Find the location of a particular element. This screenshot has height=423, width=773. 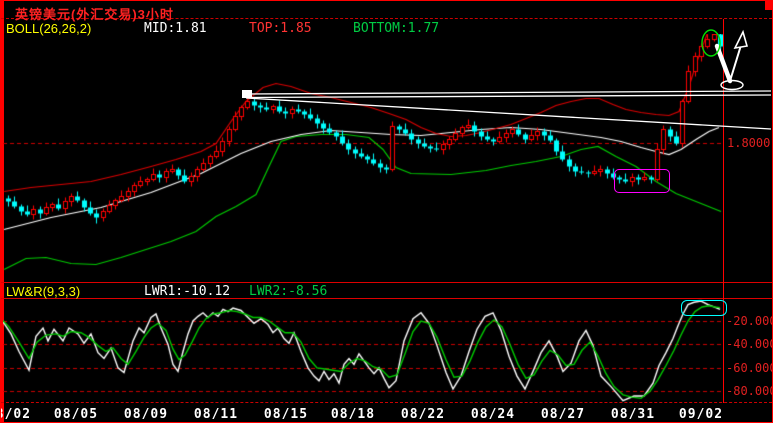

x-axis-label: 08/05 is located at coordinates (76, 414).